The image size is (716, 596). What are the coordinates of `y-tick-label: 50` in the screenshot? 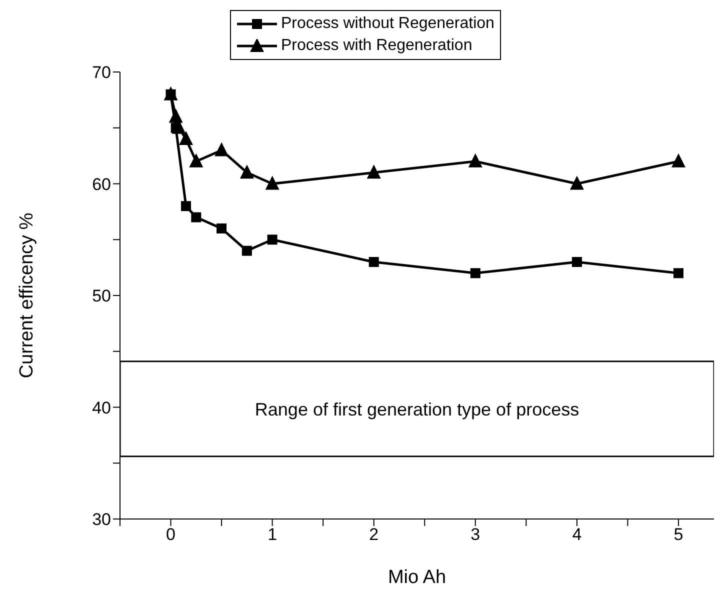 It's located at (101, 296).